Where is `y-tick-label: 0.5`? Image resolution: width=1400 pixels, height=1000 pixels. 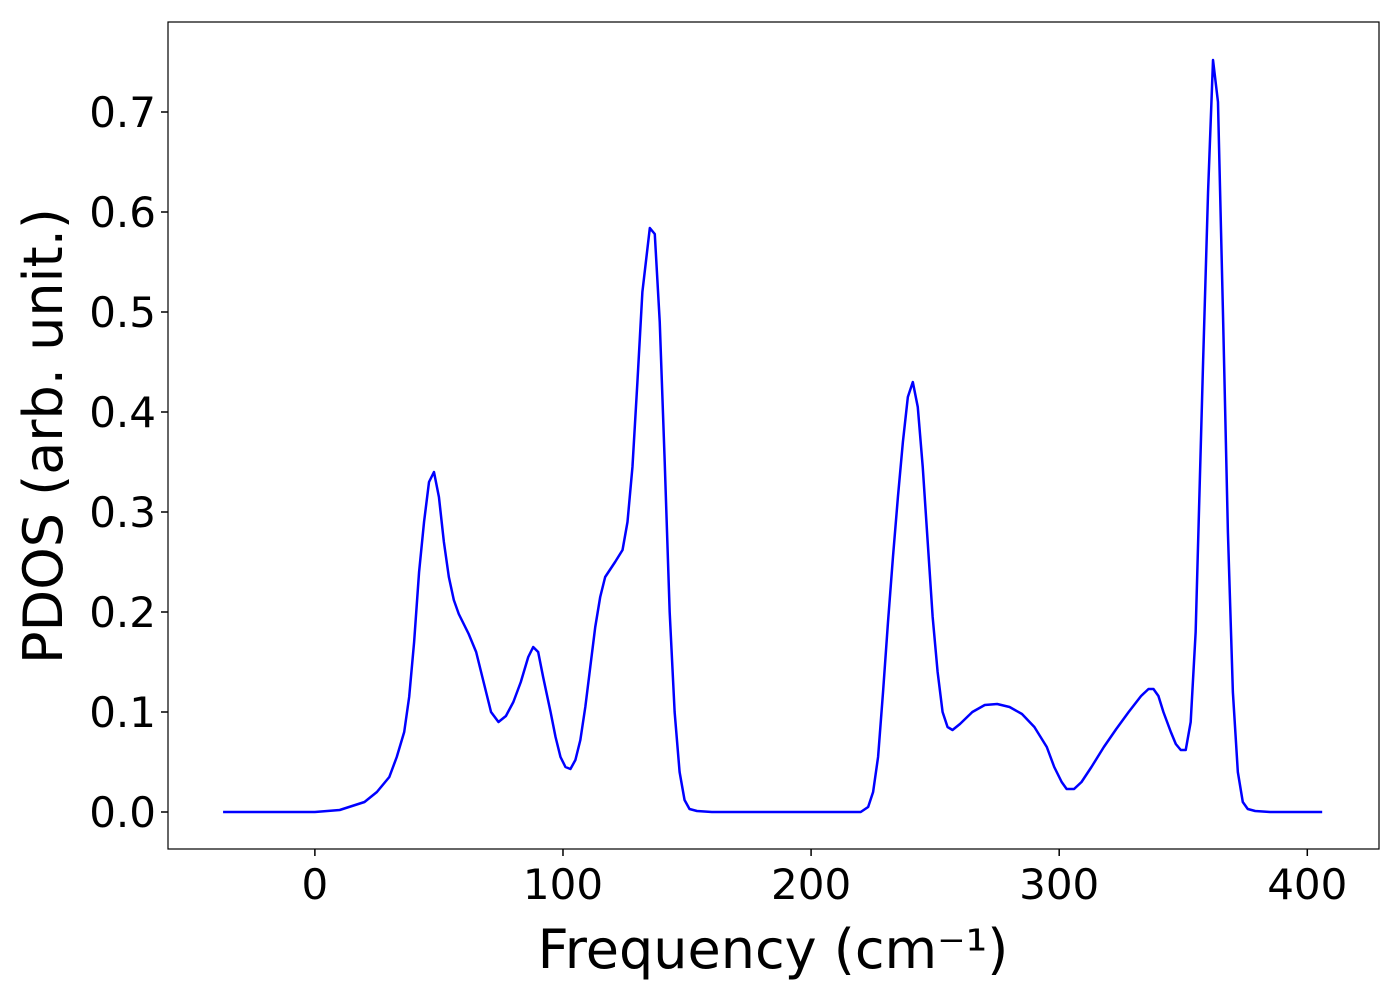 y-tick-label: 0.5 is located at coordinates (122, 312).